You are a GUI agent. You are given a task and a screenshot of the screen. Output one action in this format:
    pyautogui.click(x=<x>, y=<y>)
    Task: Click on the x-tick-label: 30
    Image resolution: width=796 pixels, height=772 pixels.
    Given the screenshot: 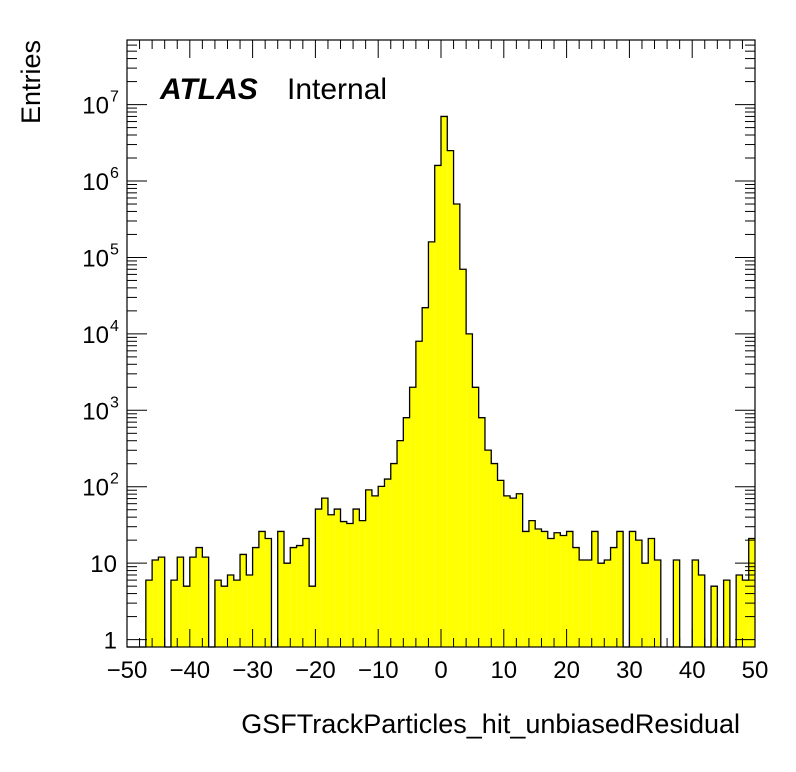 What is the action you would take?
    pyautogui.click(x=629, y=670)
    